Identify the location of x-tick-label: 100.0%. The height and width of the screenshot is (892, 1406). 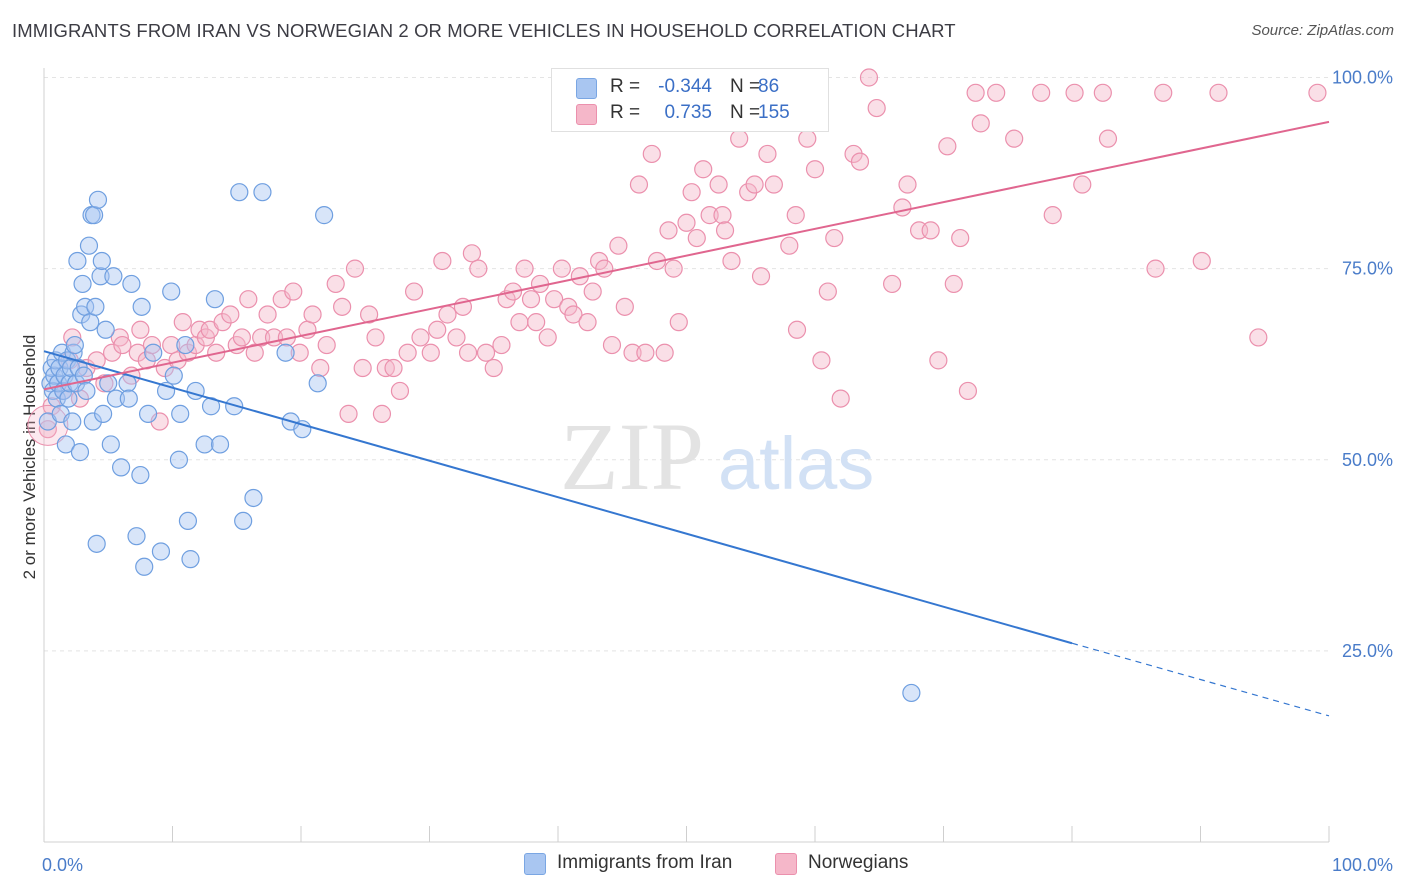
(1362, 865).